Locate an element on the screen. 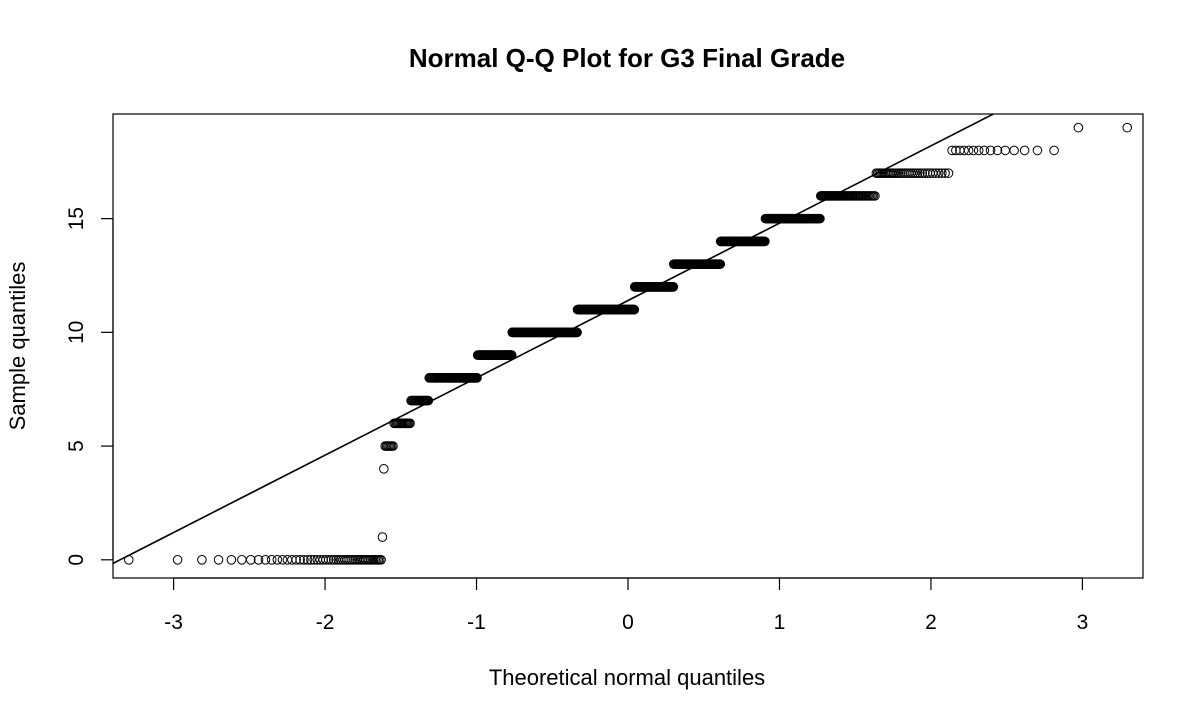 The image size is (1200, 720). x-tick-label: -2 is located at coordinates (325, 622).